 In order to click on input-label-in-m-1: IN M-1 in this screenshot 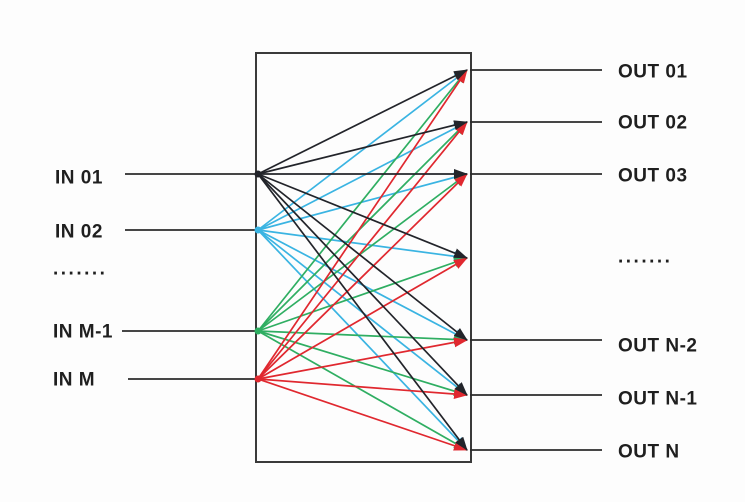, I will do `click(83, 332)`.